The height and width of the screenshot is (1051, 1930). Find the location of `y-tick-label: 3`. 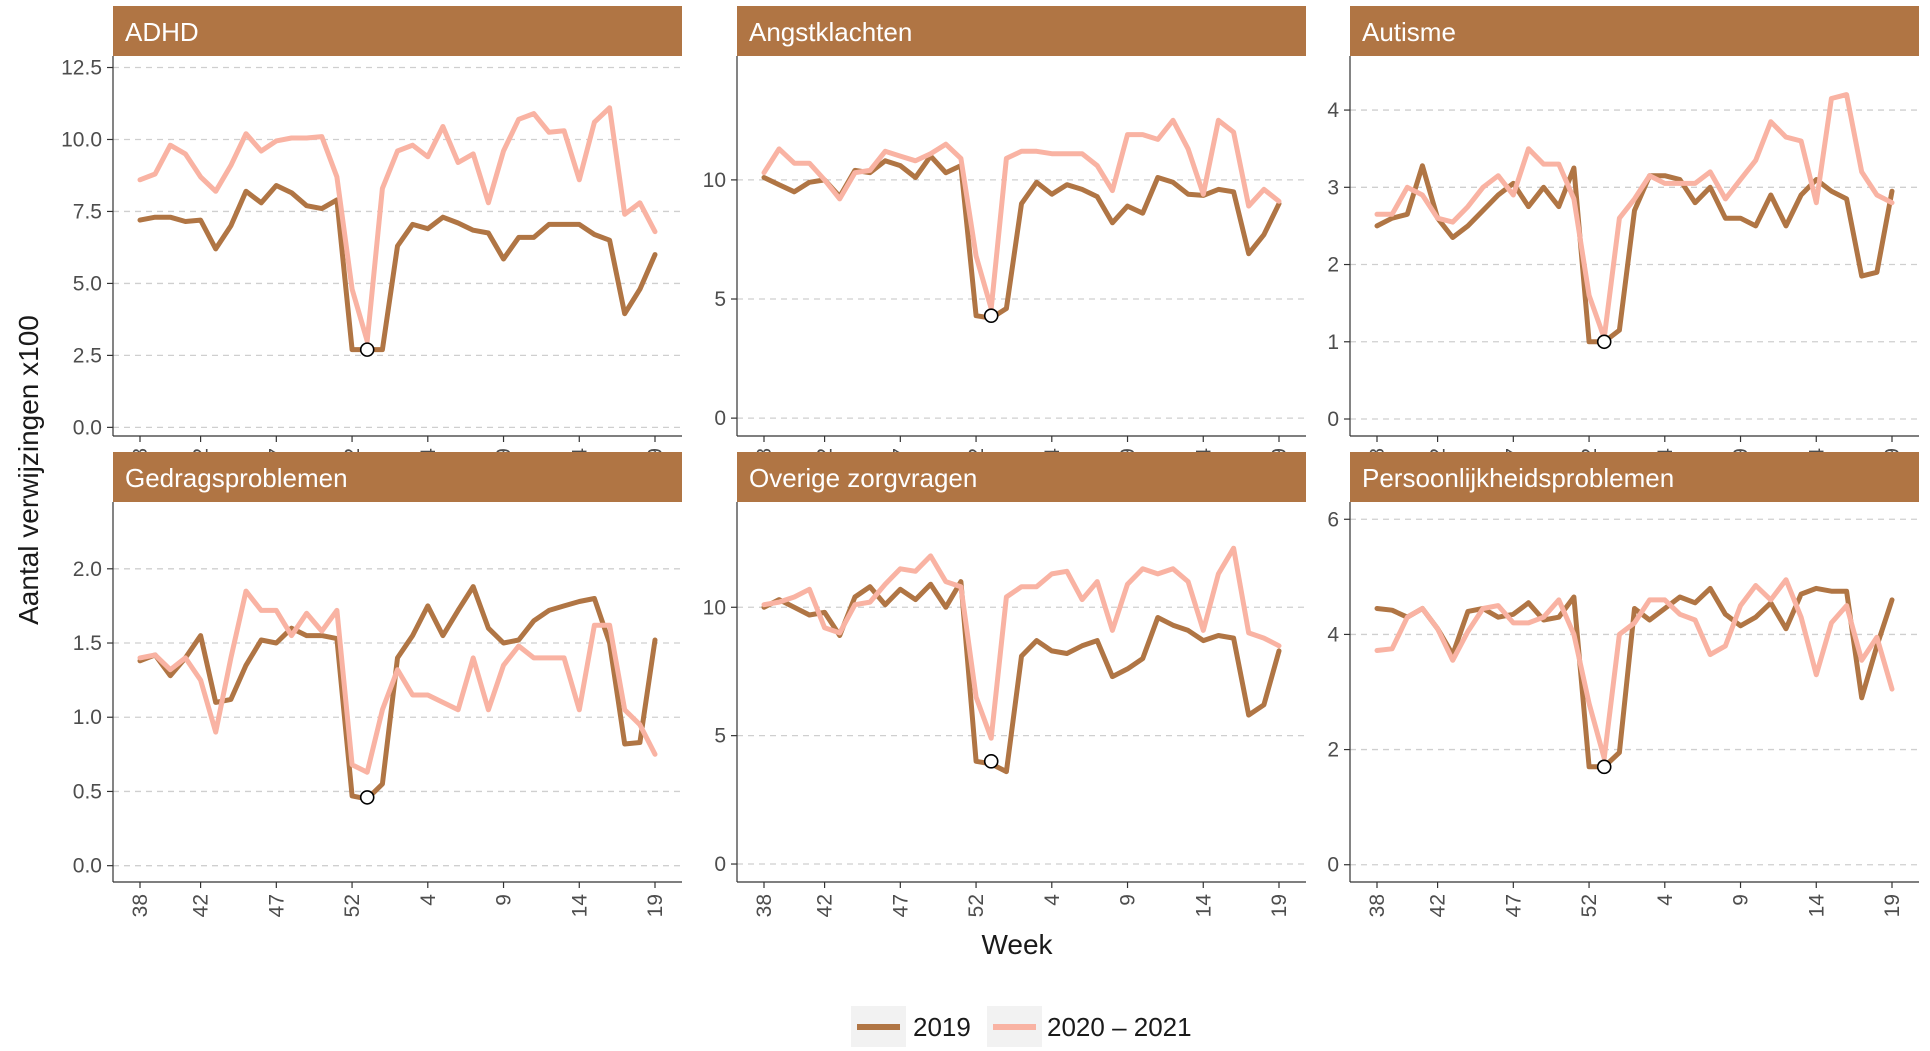

y-tick-label: 3 is located at coordinates (1333, 187).